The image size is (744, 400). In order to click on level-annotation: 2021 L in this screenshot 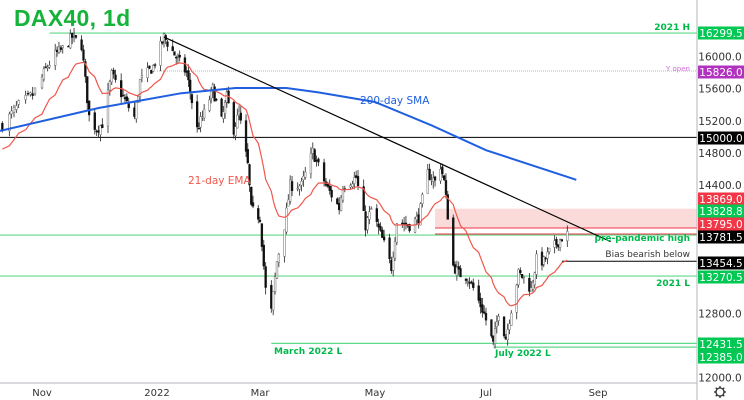, I will do `click(673, 284)`.